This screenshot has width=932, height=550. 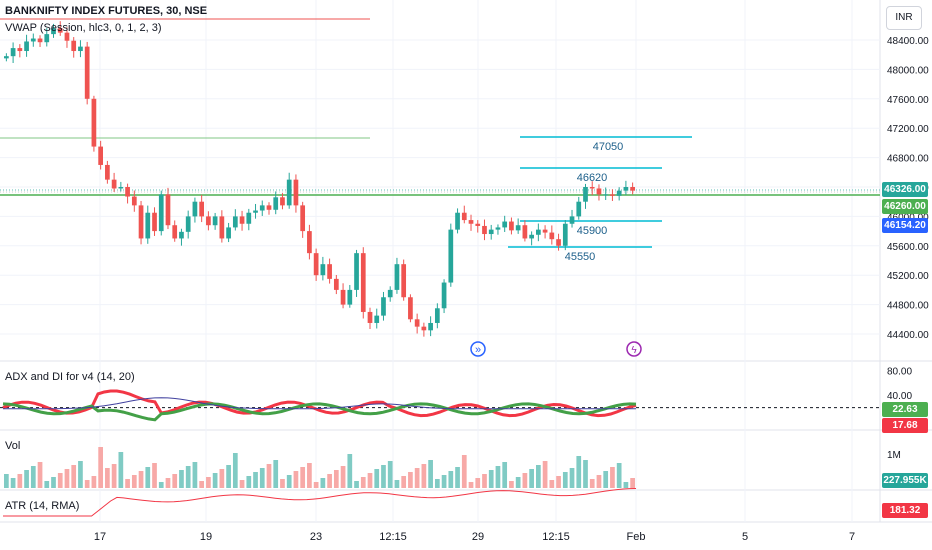 I want to click on price-label: 46260.00, so click(x=905, y=206).